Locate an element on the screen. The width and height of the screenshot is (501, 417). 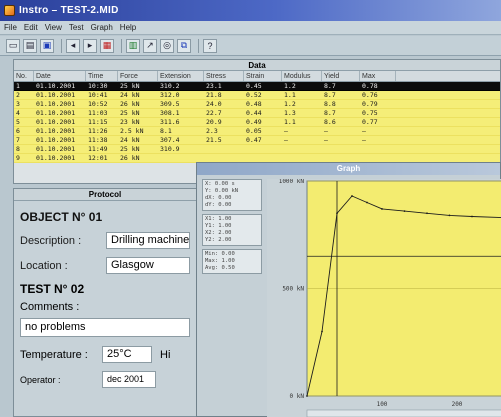
table-cell: 24 kN is located at coordinates (130, 140).